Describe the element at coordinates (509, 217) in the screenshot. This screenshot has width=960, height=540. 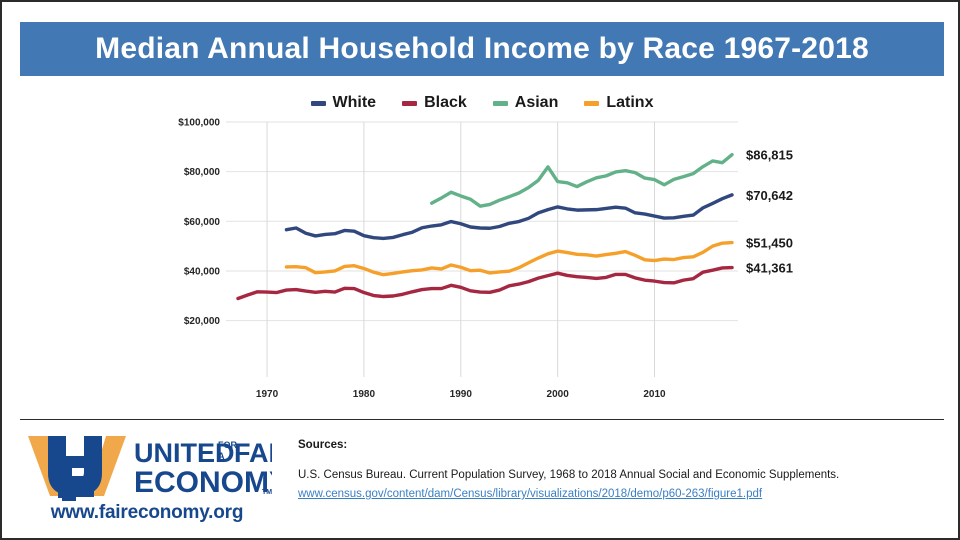
I see `series-line-white` at that location.